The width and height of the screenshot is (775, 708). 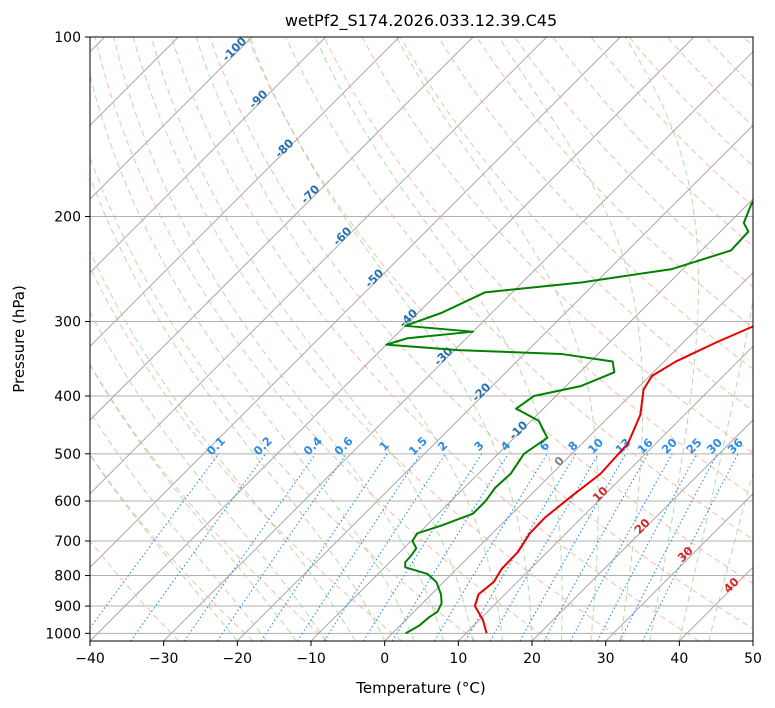 What do you see at coordinates (67, 607) in the screenshot?
I see `y-tick-label: 900` at bounding box center [67, 607].